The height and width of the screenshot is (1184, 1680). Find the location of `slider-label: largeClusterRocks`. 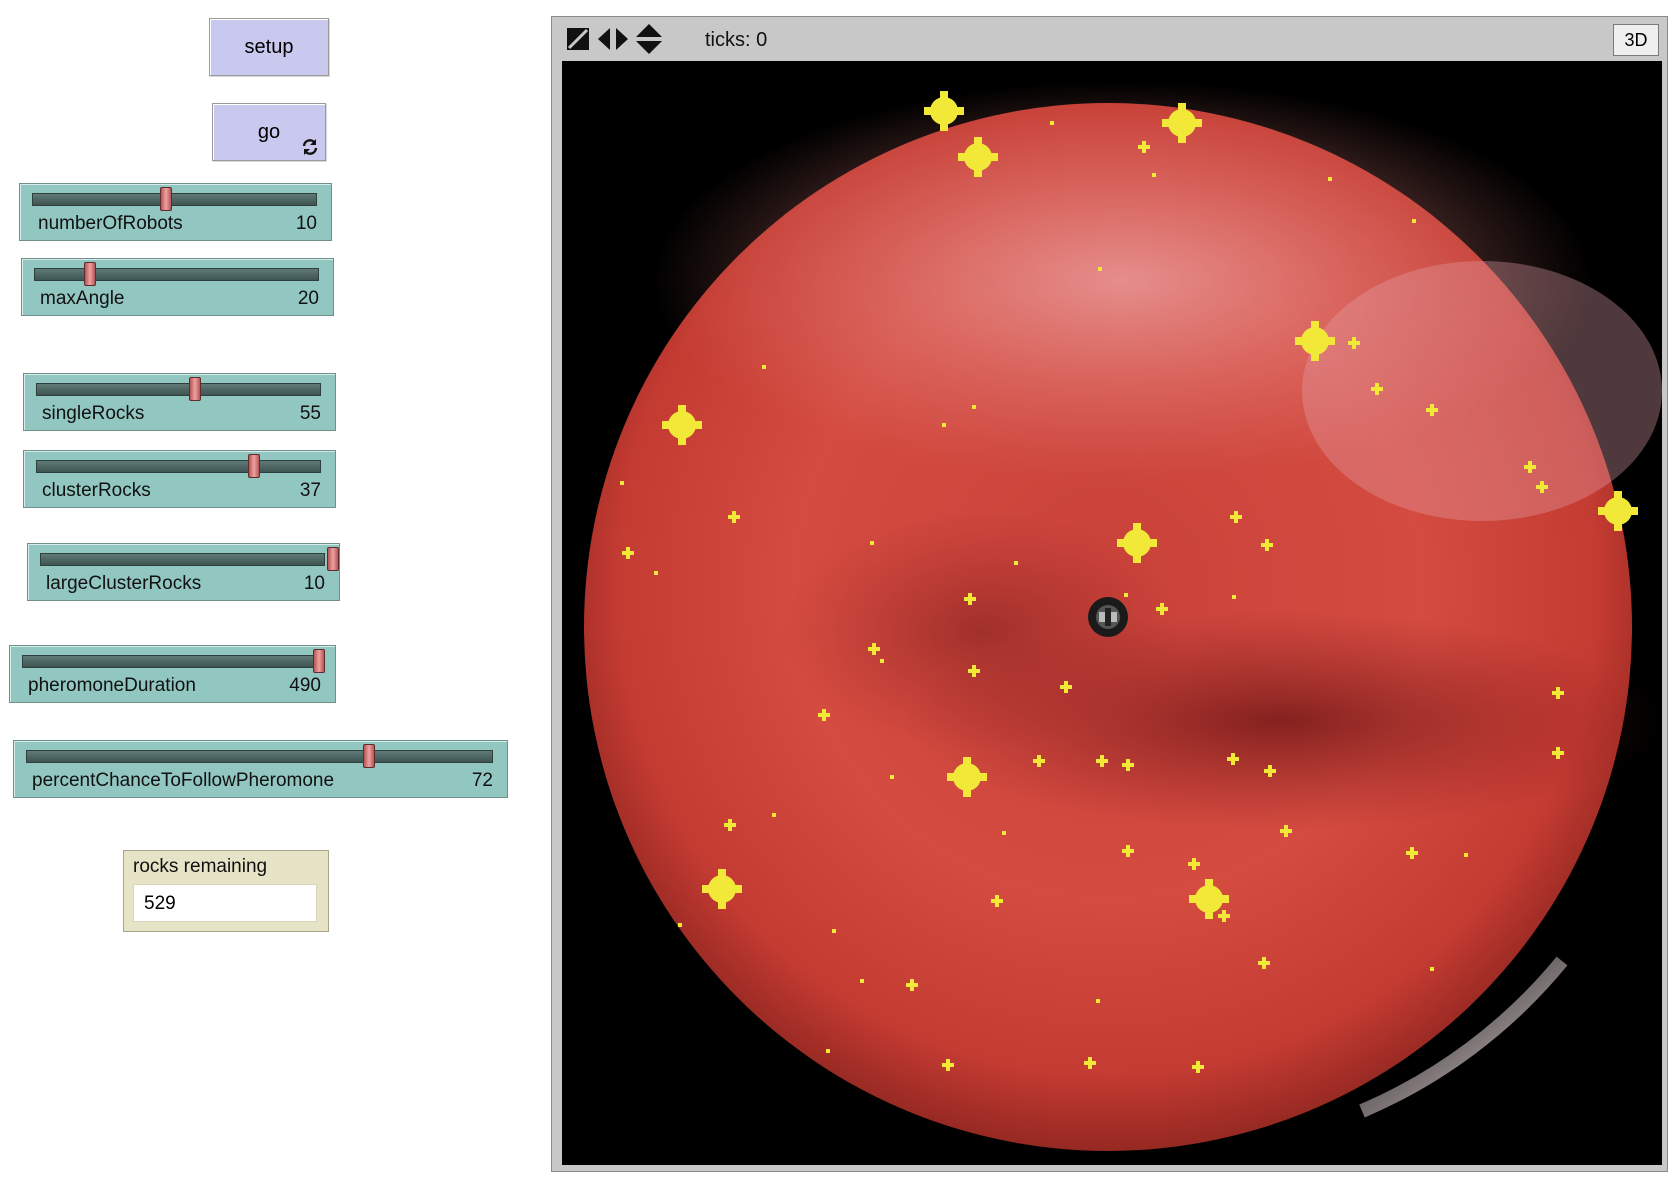

slider-label: largeClusterRocks is located at coordinates (124, 583).